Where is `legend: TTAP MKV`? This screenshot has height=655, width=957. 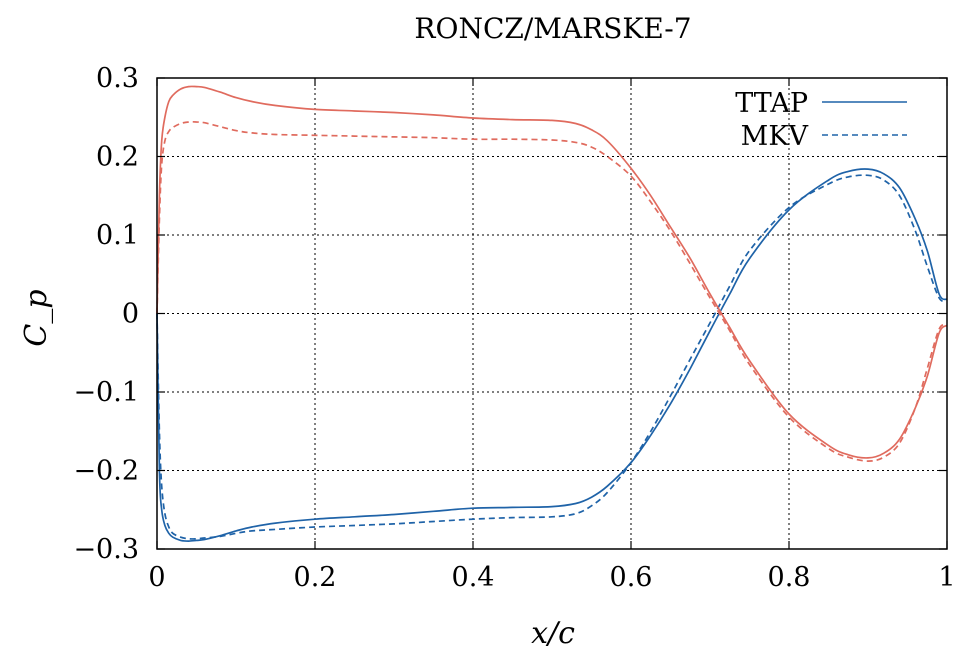 legend: TTAP MKV is located at coordinates (821, 120).